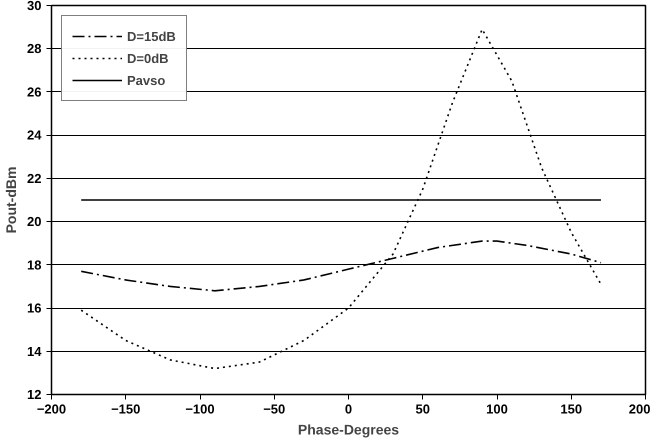  What do you see at coordinates (571, 409) in the screenshot?
I see `x-tick-label: 150` at bounding box center [571, 409].